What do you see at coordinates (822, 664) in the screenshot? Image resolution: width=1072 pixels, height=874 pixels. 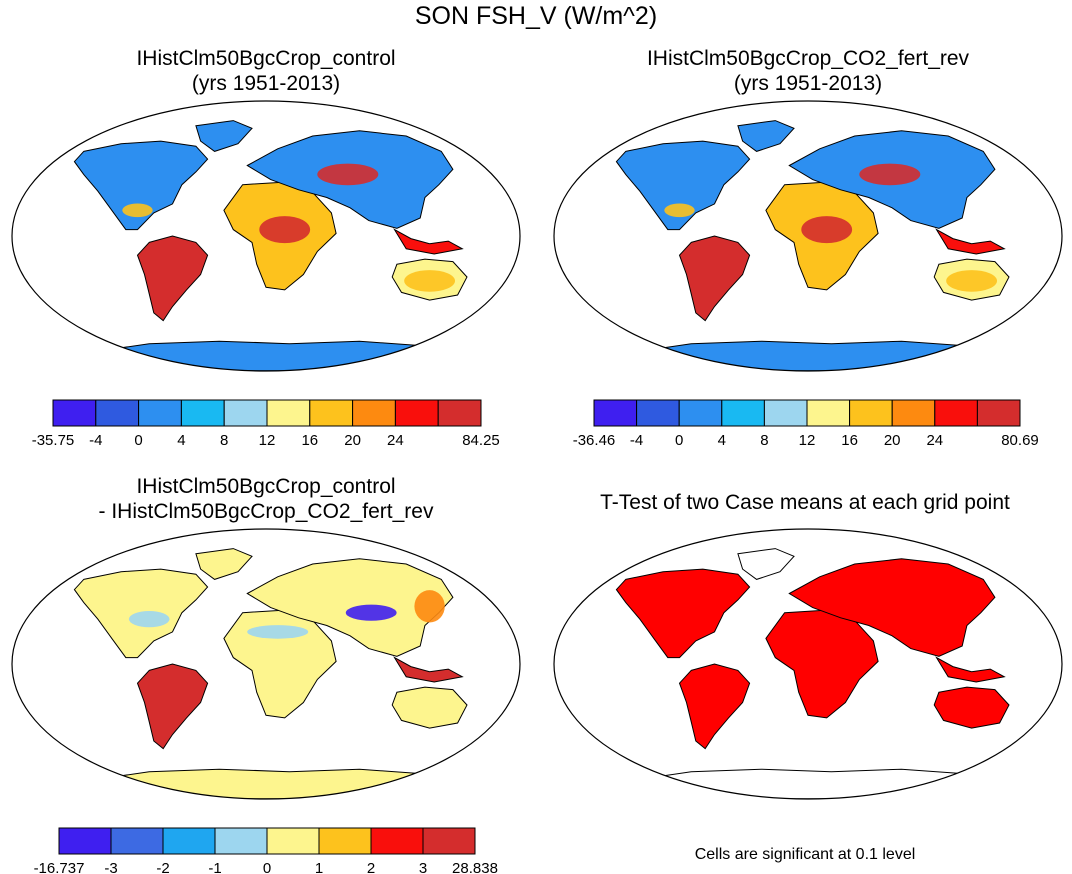 I see `map-ttest-africa` at bounding box center [822, 664].